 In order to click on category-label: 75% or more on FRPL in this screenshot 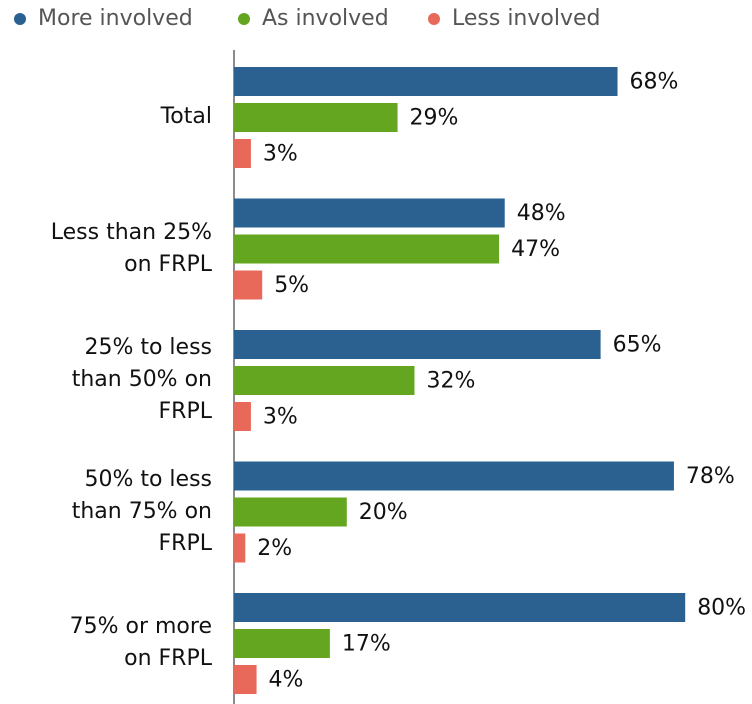, I will do `click(106, 643)`.